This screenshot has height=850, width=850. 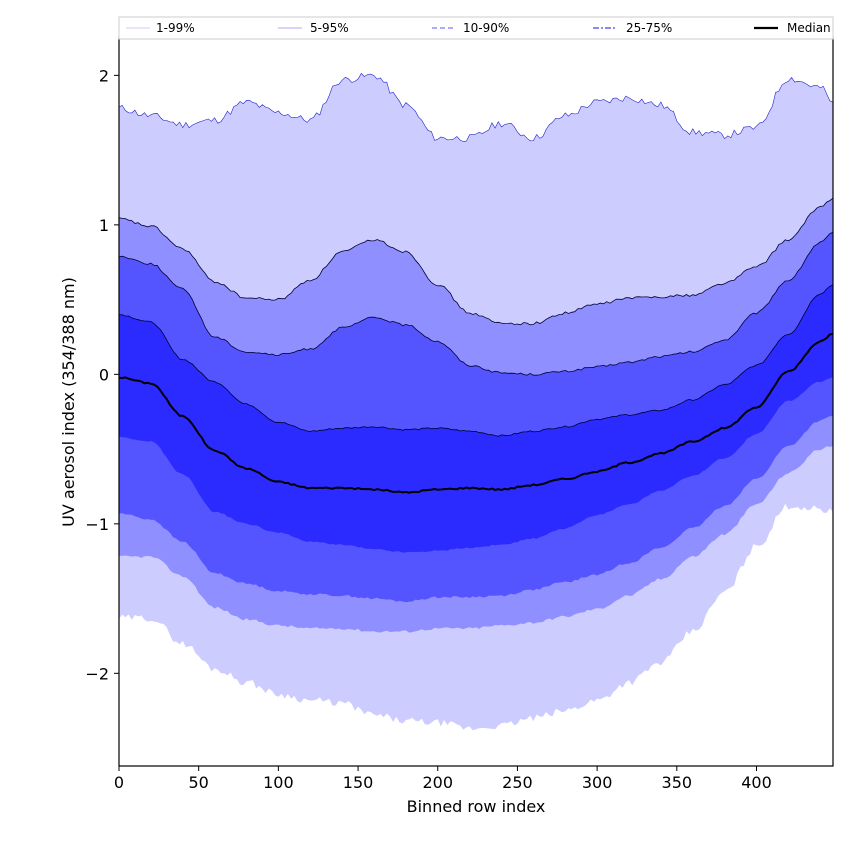 What do you see at coordinates (104, 75) in the screenshot?
I see `y-tick-label: 2` at bounding box center [104, 75].